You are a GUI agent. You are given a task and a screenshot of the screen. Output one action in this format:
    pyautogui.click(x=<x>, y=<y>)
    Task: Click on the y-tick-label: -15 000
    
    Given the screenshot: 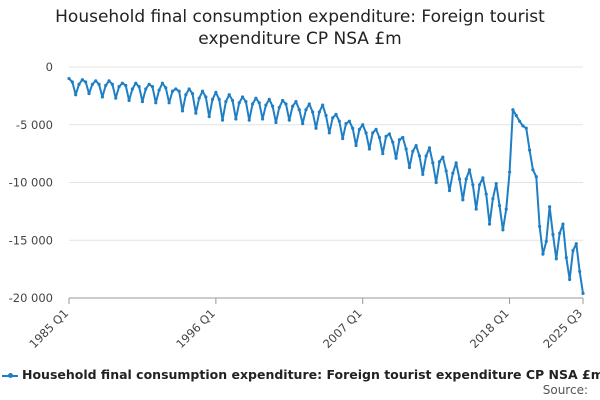 What is the action you would take?
    pyautogui.click(x=31, y=240)
    